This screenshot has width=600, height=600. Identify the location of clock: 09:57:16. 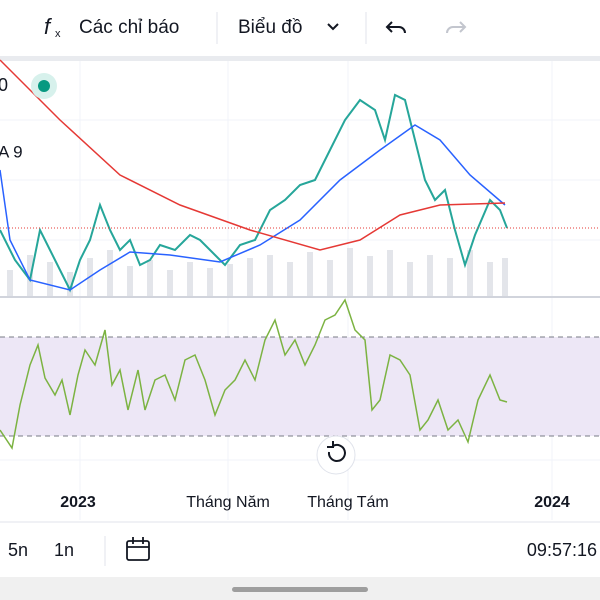
(562, 550).